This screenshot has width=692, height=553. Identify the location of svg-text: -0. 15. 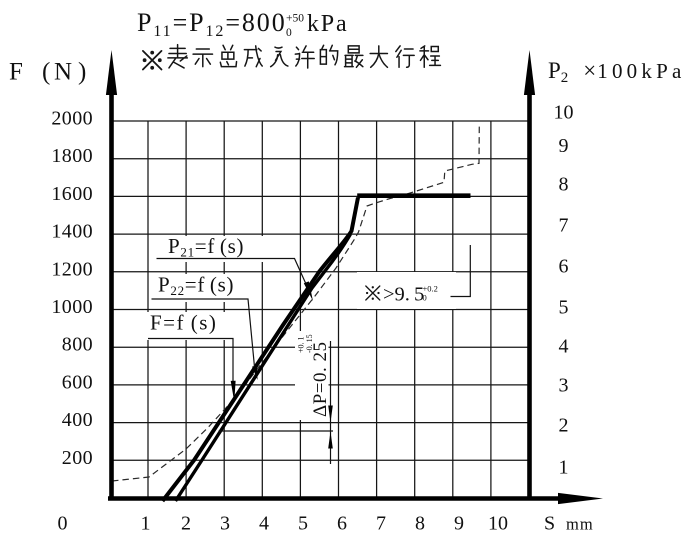
(309, 343).